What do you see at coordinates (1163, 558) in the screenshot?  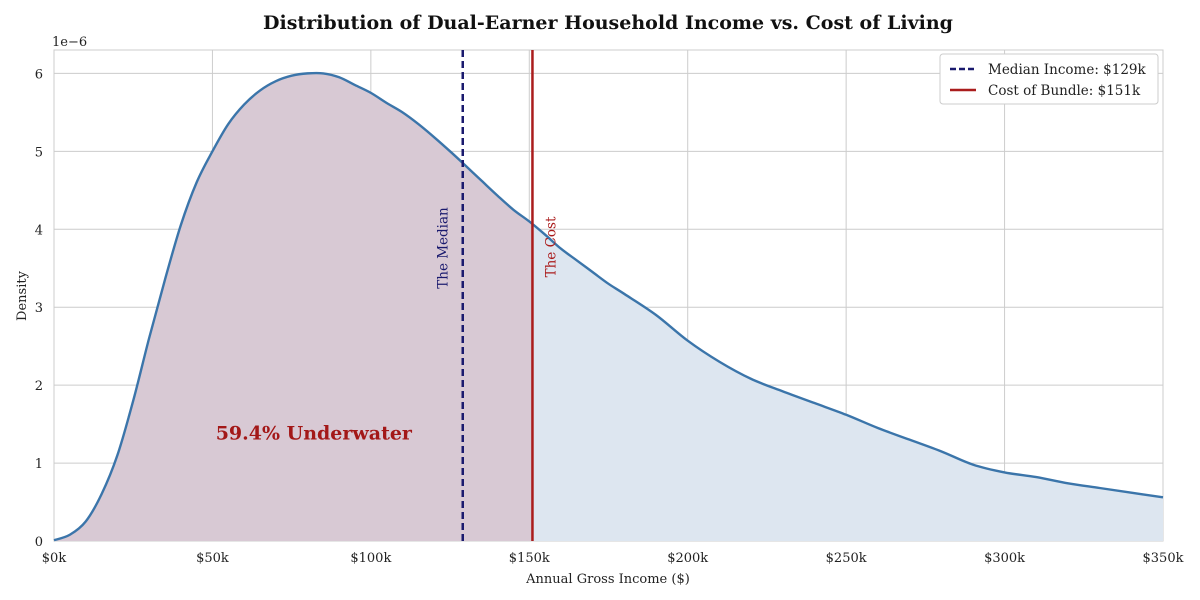 I see `x-tick-label: $350k` at bounding box center [1163, 558].